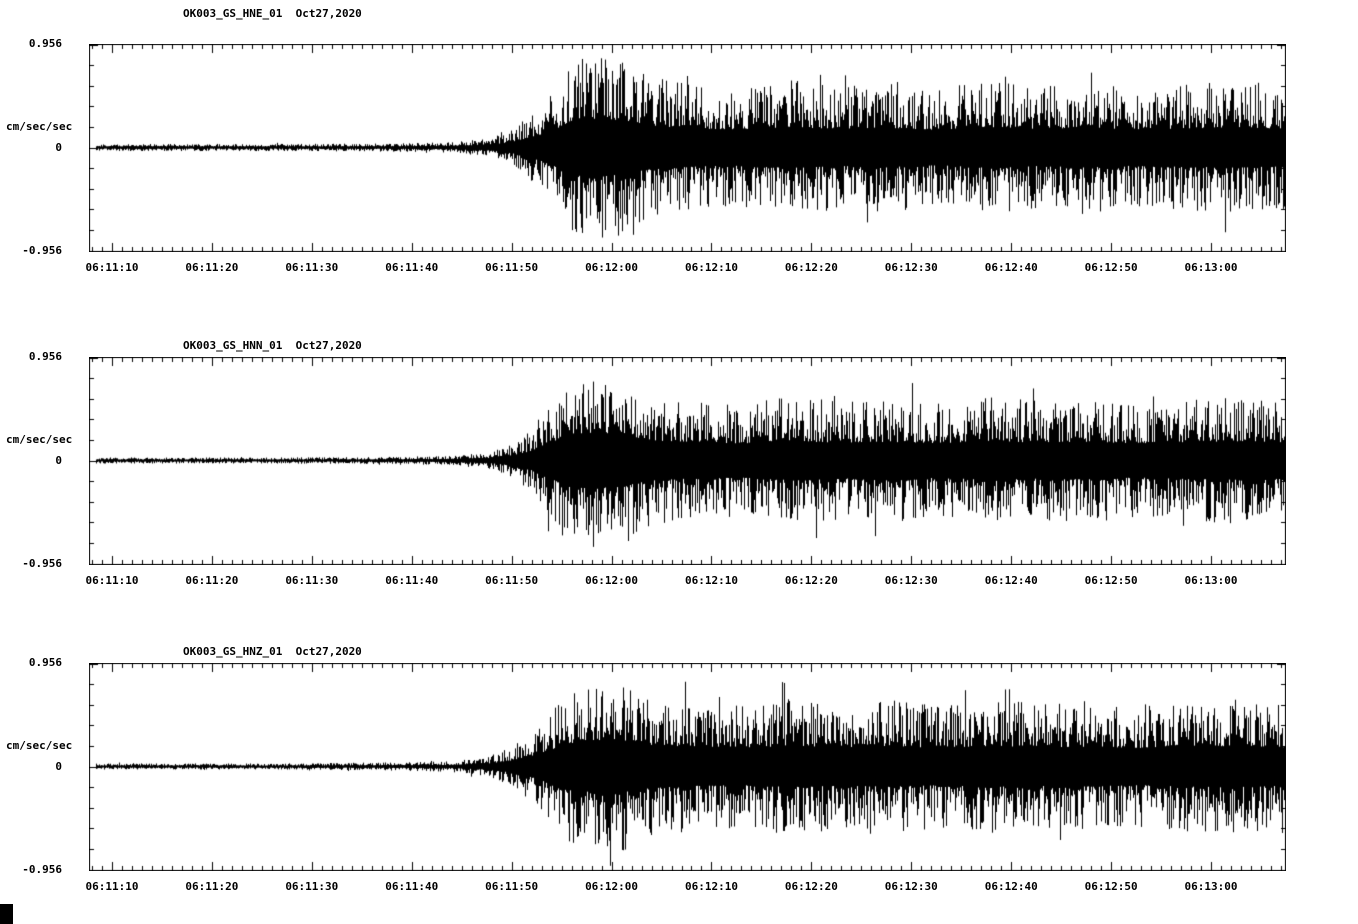 This screenshot has width=1358, height=924. What do you see at coordinates (272, 651) in the screenshot?
I see `panel-title: OK003_GS_HNZ_01 Oct27,2020` at bounding box center [272, 651].